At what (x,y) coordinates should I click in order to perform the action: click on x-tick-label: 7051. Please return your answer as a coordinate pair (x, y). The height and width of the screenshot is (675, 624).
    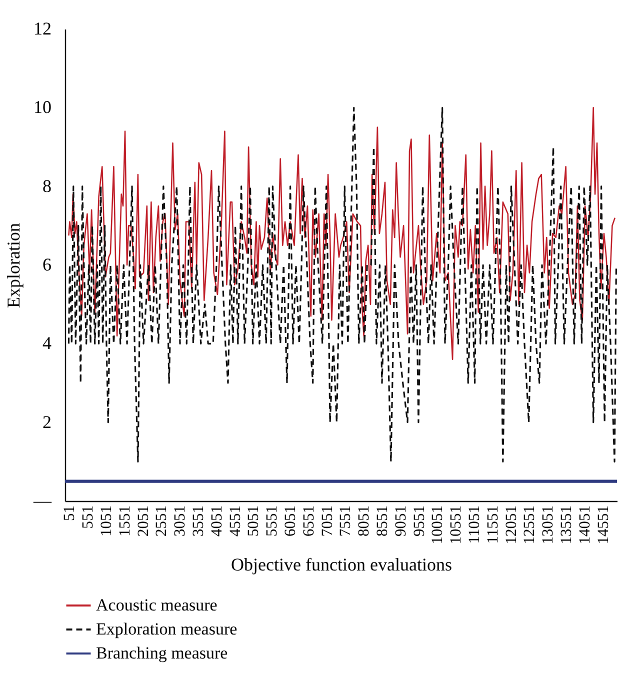
    Looking at the image, I should click on (327, 521).